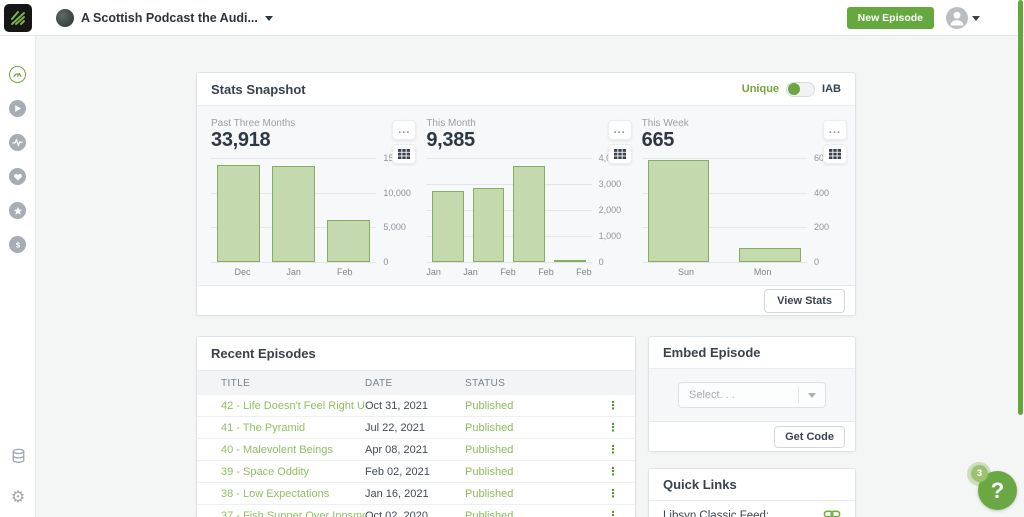 The height and width of the screenshot is (517, 1024). I want to click on sidebar-item-activity, so click(17, 142).